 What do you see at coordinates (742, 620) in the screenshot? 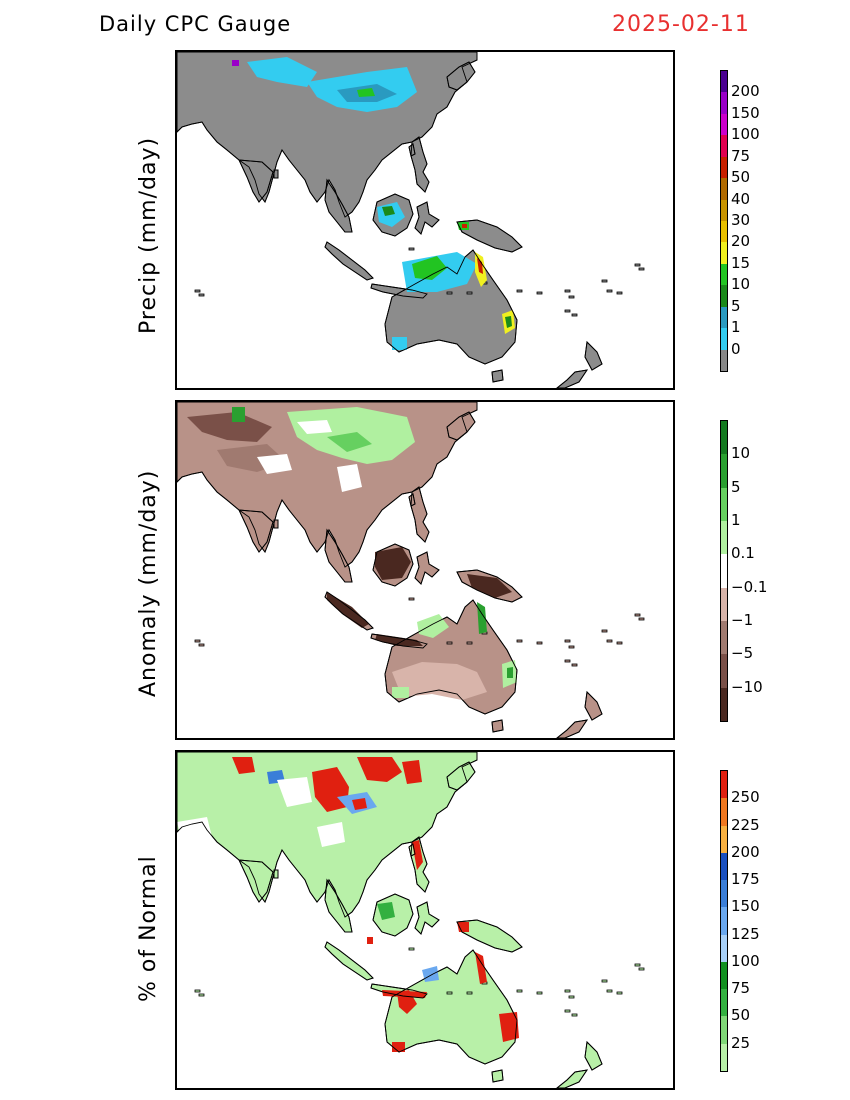
I see `colorbar-tick-label: −1` at bounding box center [742, 620].